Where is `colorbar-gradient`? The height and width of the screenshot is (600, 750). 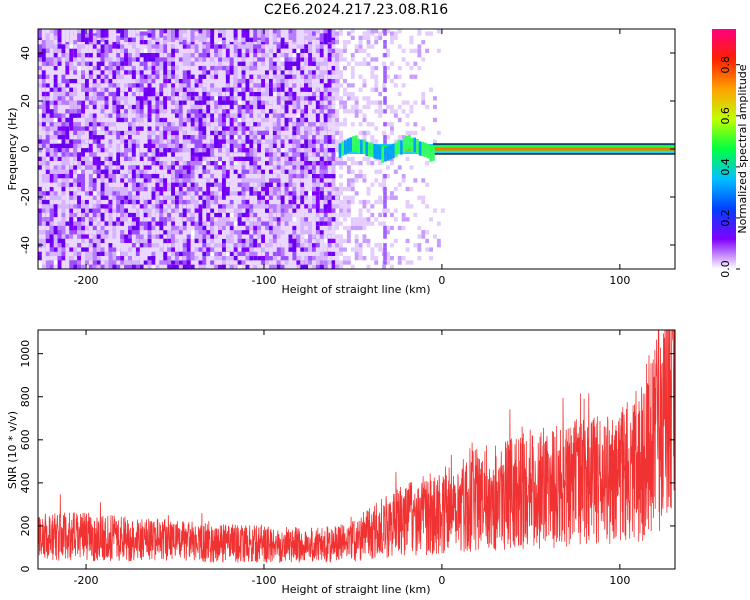
colorbar-gradient is located at coordinates (724, 149).